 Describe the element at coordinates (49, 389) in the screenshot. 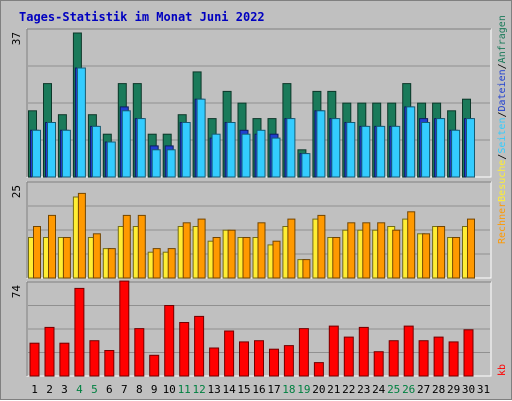

I see `x-tick-label-2: 2` at that location.